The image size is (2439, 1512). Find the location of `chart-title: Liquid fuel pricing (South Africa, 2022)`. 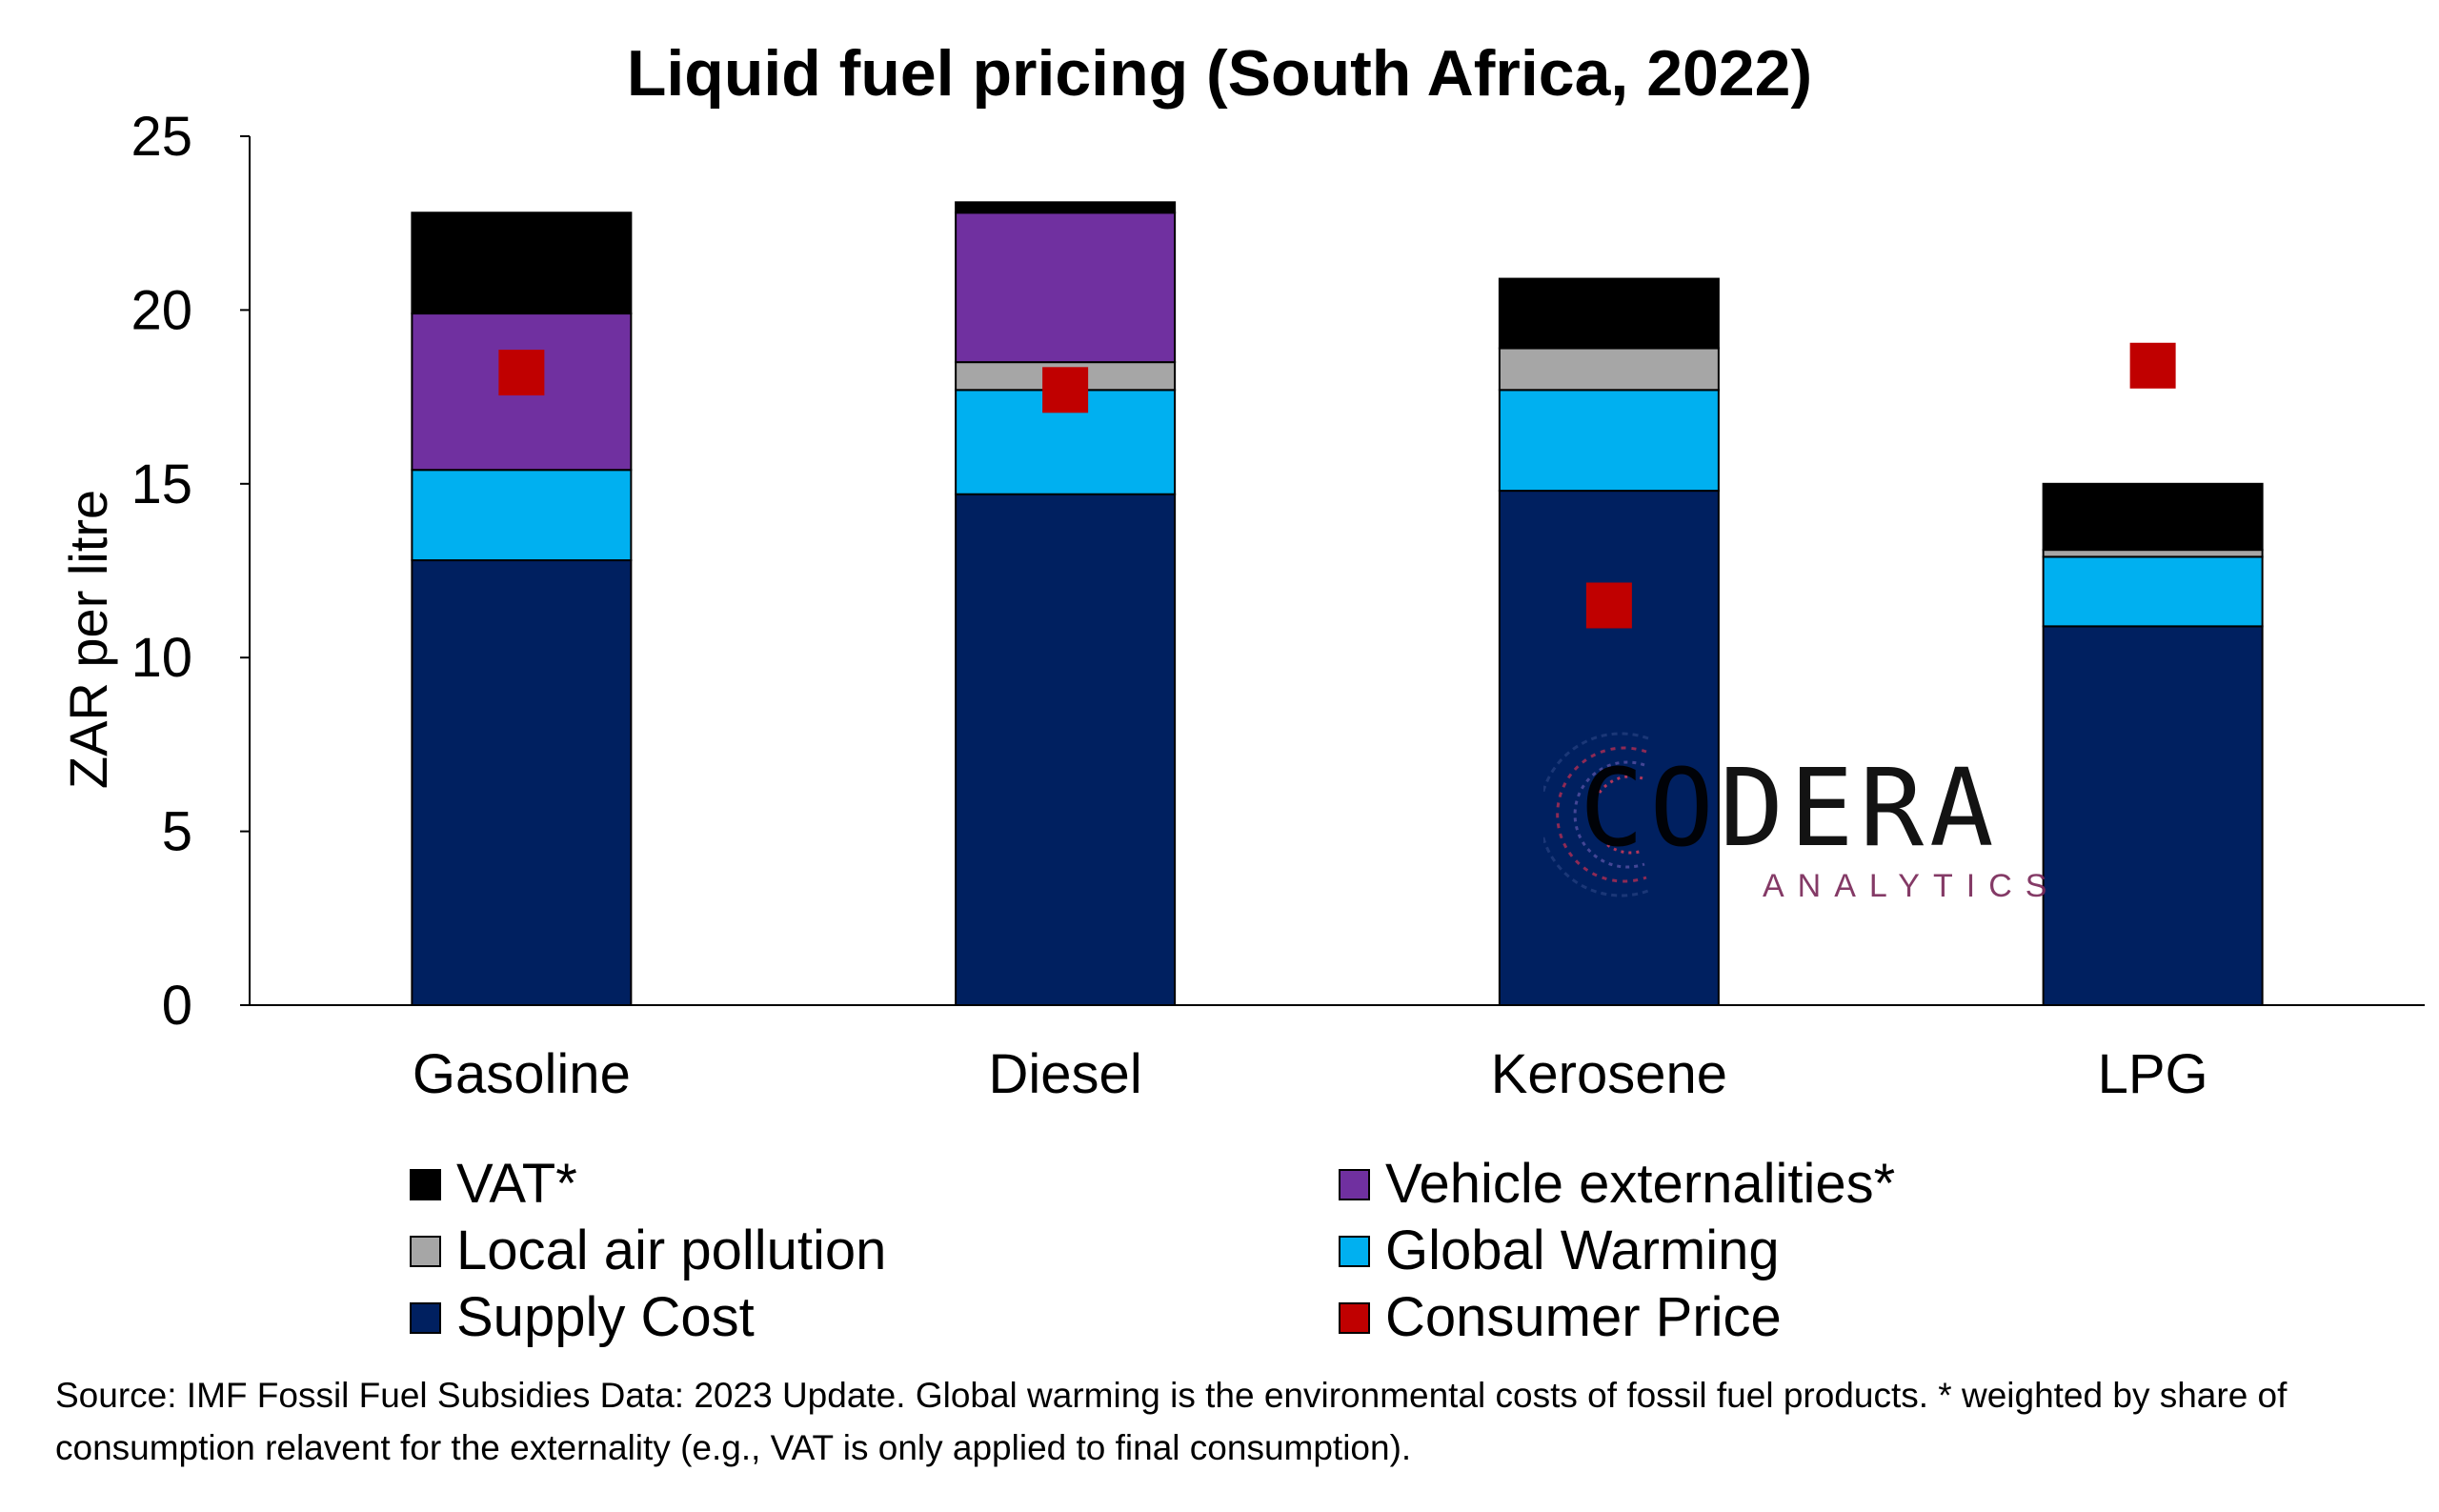

chart-title: Liquid fuel pricing (South Africa, 2022) is located at coordinates (1219, 74).